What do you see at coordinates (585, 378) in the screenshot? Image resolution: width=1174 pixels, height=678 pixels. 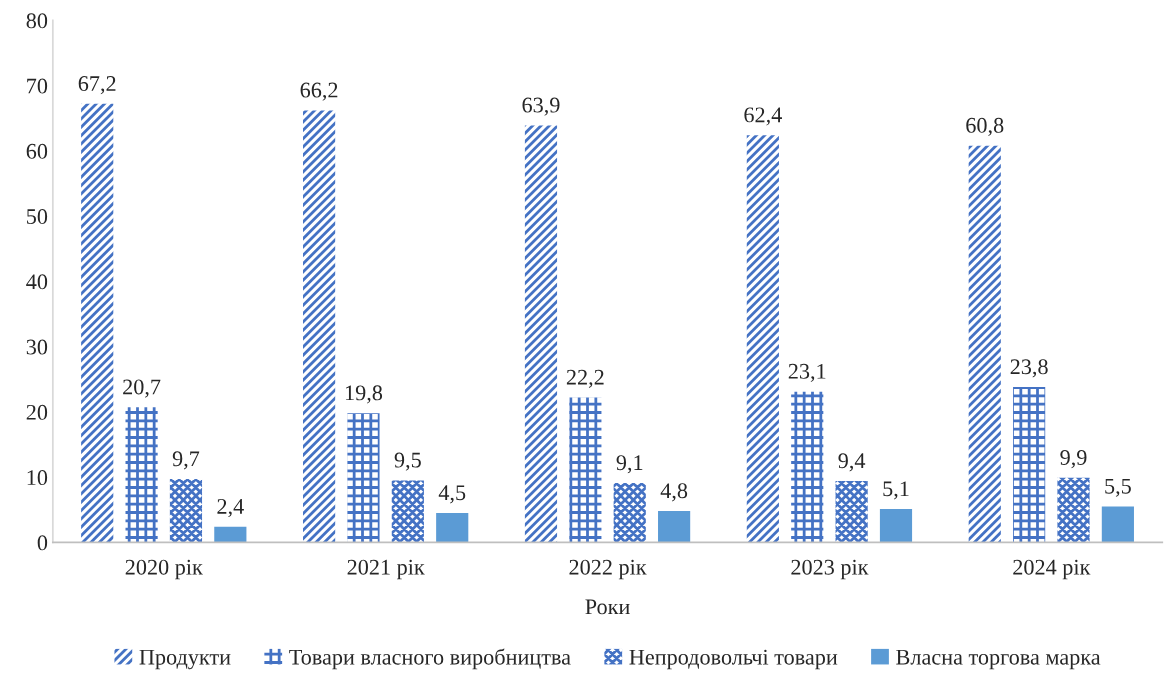 I see `data-label: 22,2` at bounding box center [585, 378].